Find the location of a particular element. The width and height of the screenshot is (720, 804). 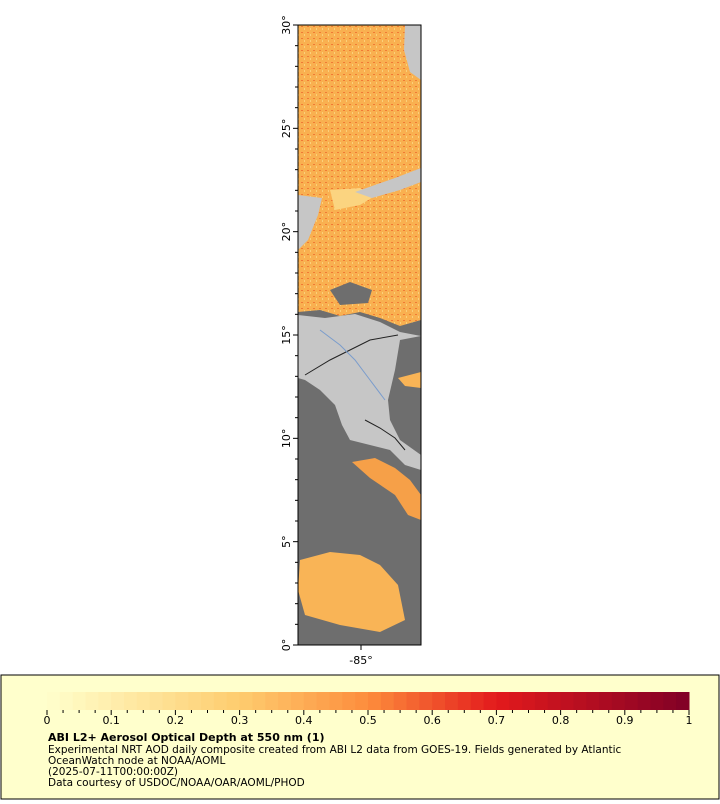

map-area is located at coordinates (359, 335).